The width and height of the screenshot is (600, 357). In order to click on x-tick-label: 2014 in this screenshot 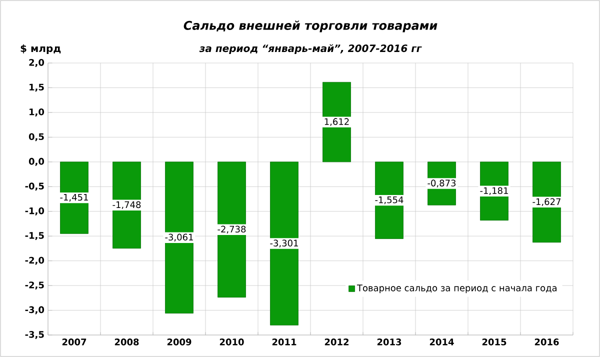, I will do `click(442, 342)`.